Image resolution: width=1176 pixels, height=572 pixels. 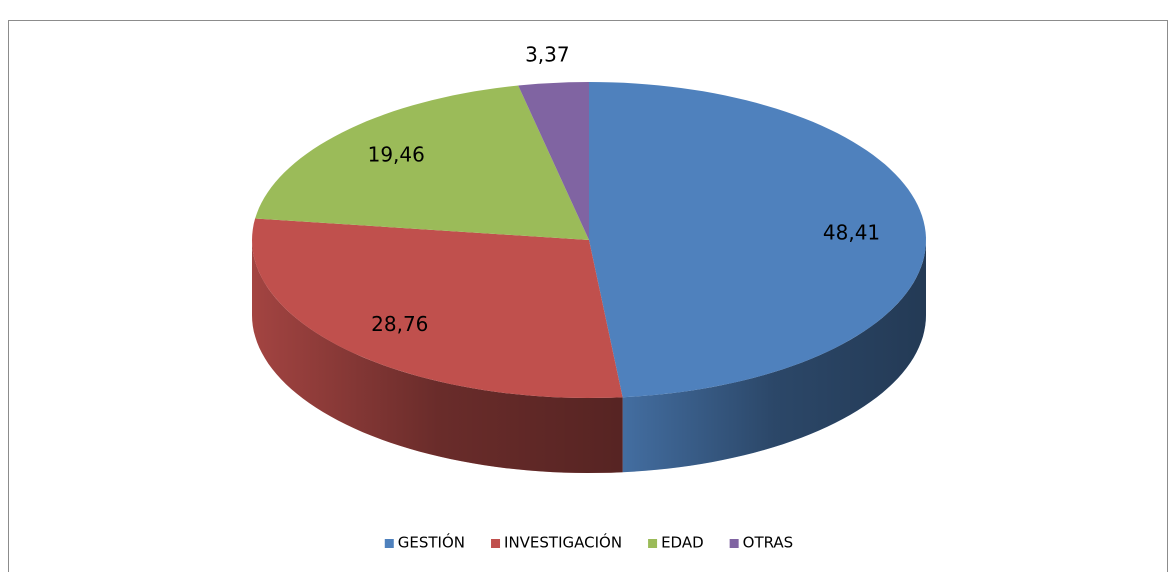 I want to click on data-label: 48,41, so click(x=851, y=232).